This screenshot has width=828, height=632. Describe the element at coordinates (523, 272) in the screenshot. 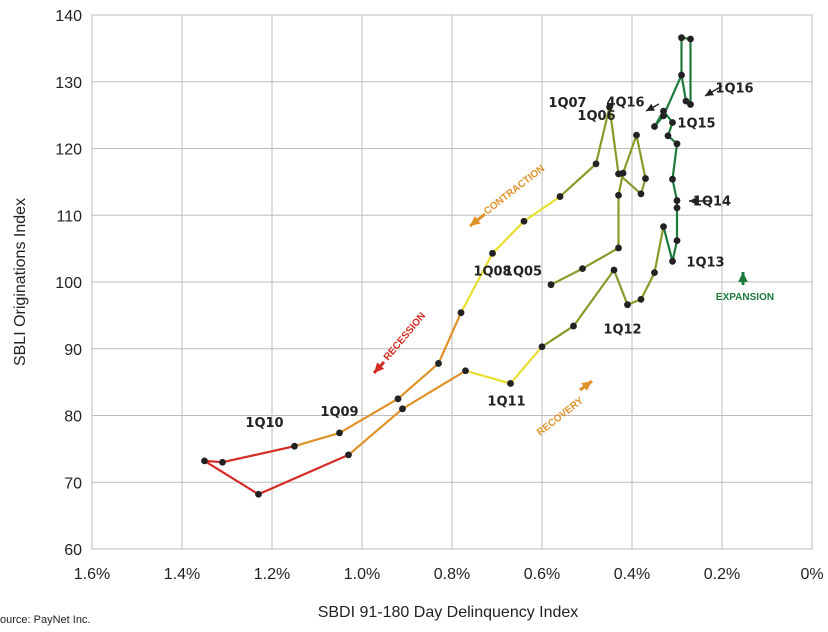

I see `quarter-label: 1Q05` at that location.